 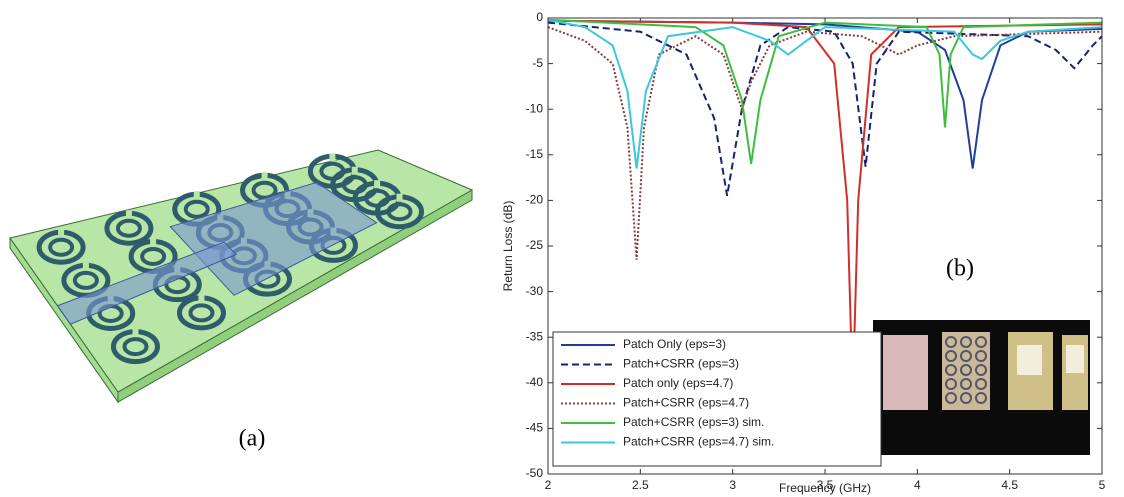 I want to click on y-tick-label: -40, so click(x=535, y=382).